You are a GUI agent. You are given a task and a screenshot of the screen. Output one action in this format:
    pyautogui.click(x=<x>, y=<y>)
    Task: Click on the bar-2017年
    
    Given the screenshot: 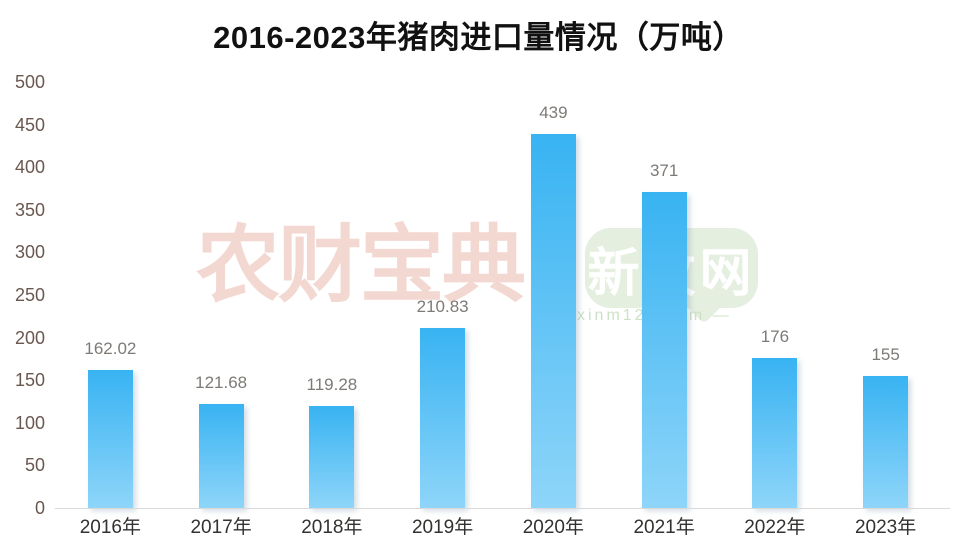 What is the action you would take?
    pyautogui.click(x=221, y=456)
    